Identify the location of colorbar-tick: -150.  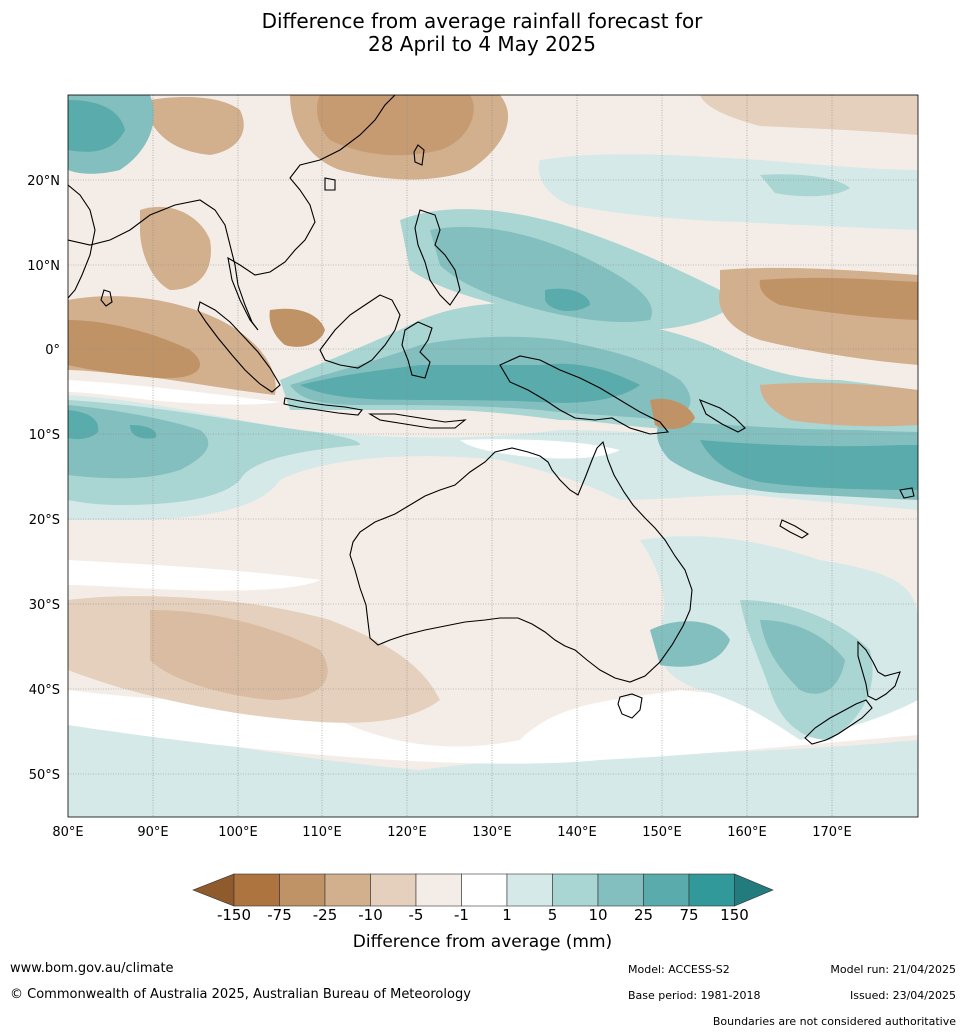
(234, 915).